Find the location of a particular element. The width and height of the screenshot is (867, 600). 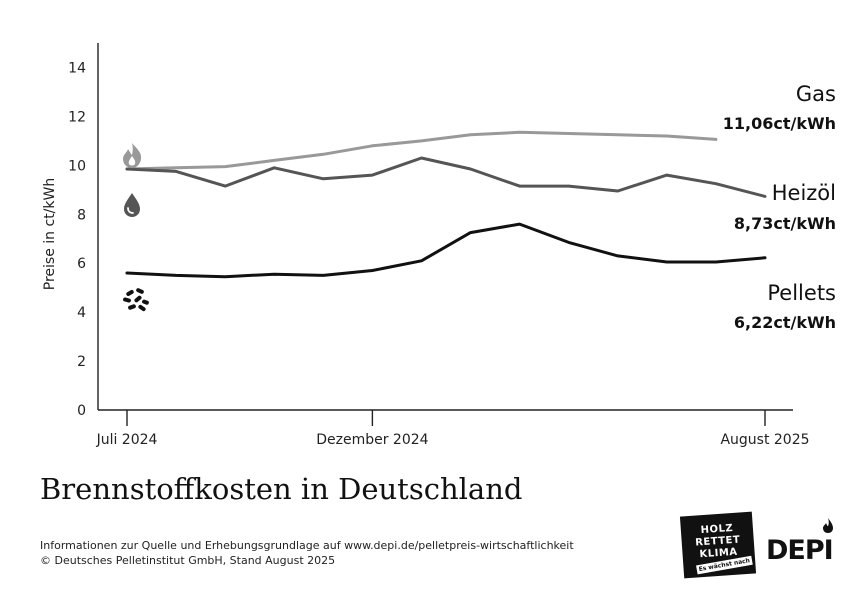

y-tick-label: 2 is located at coordinates (81, 362).